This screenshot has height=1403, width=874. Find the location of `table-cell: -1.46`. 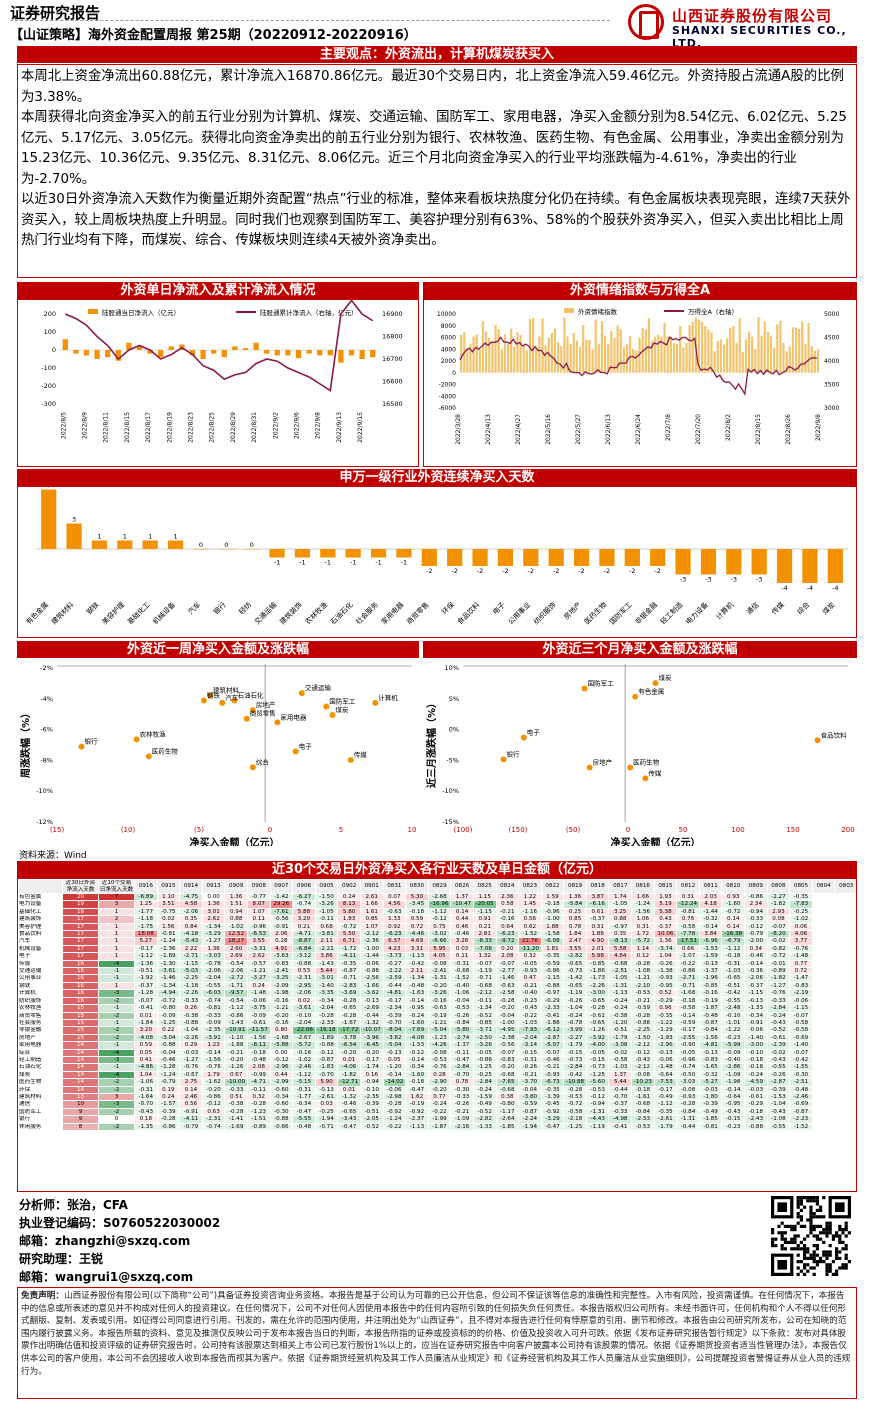

table-cell: -1.46 is located at coordinates (168, 978).